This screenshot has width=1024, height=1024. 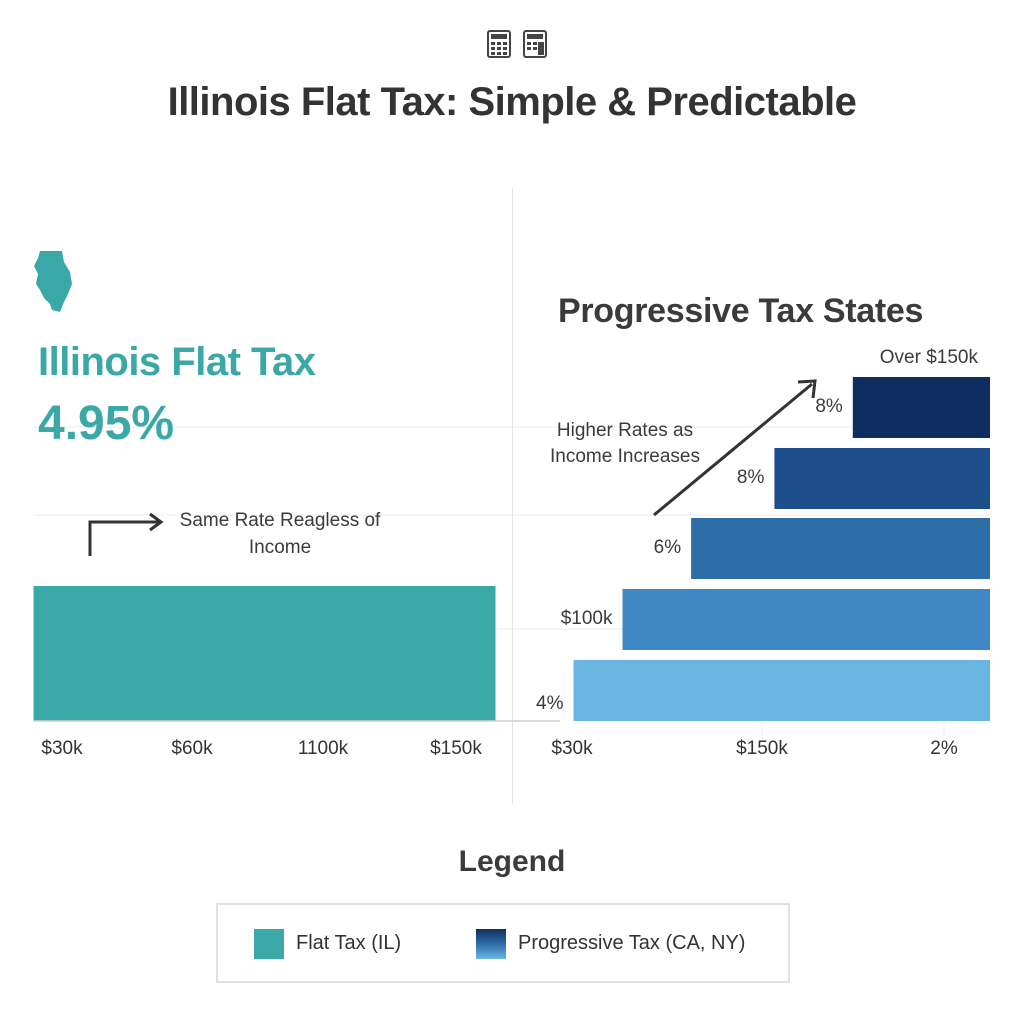 What do you see at coordinates (491, 944) in the screenshot?
I see `legend-swatch-progressive` at bounding box center [491, 944].